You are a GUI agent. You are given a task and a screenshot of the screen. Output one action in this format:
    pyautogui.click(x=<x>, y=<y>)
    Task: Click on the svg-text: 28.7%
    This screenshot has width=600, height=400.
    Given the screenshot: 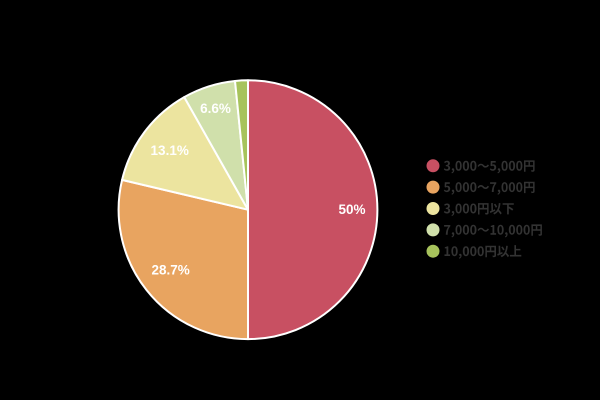 What is the action you would take?
    pyautogui.click(x=170, y=270)
    